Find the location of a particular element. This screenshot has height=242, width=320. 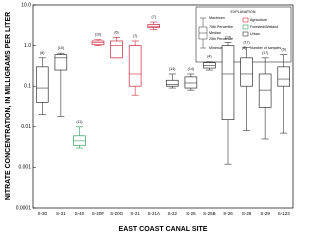

x-tick-label: S-30 is located at coordinates (43, 213).